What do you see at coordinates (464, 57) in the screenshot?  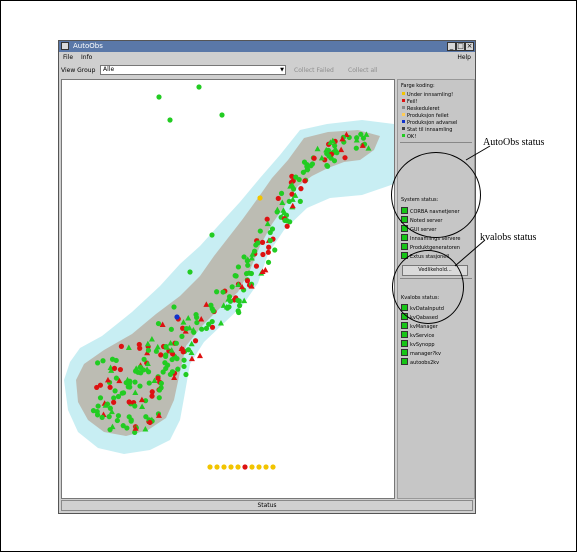 I see `menu-help: Help` at bounding box center [464, 57].